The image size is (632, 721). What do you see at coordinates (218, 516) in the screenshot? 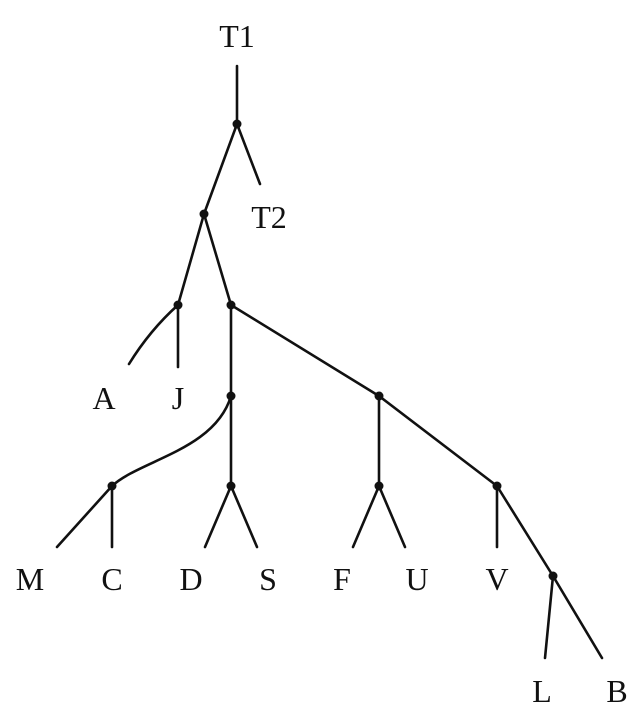
I see `edge-n7-to-d` at bounding box center [218, 516].